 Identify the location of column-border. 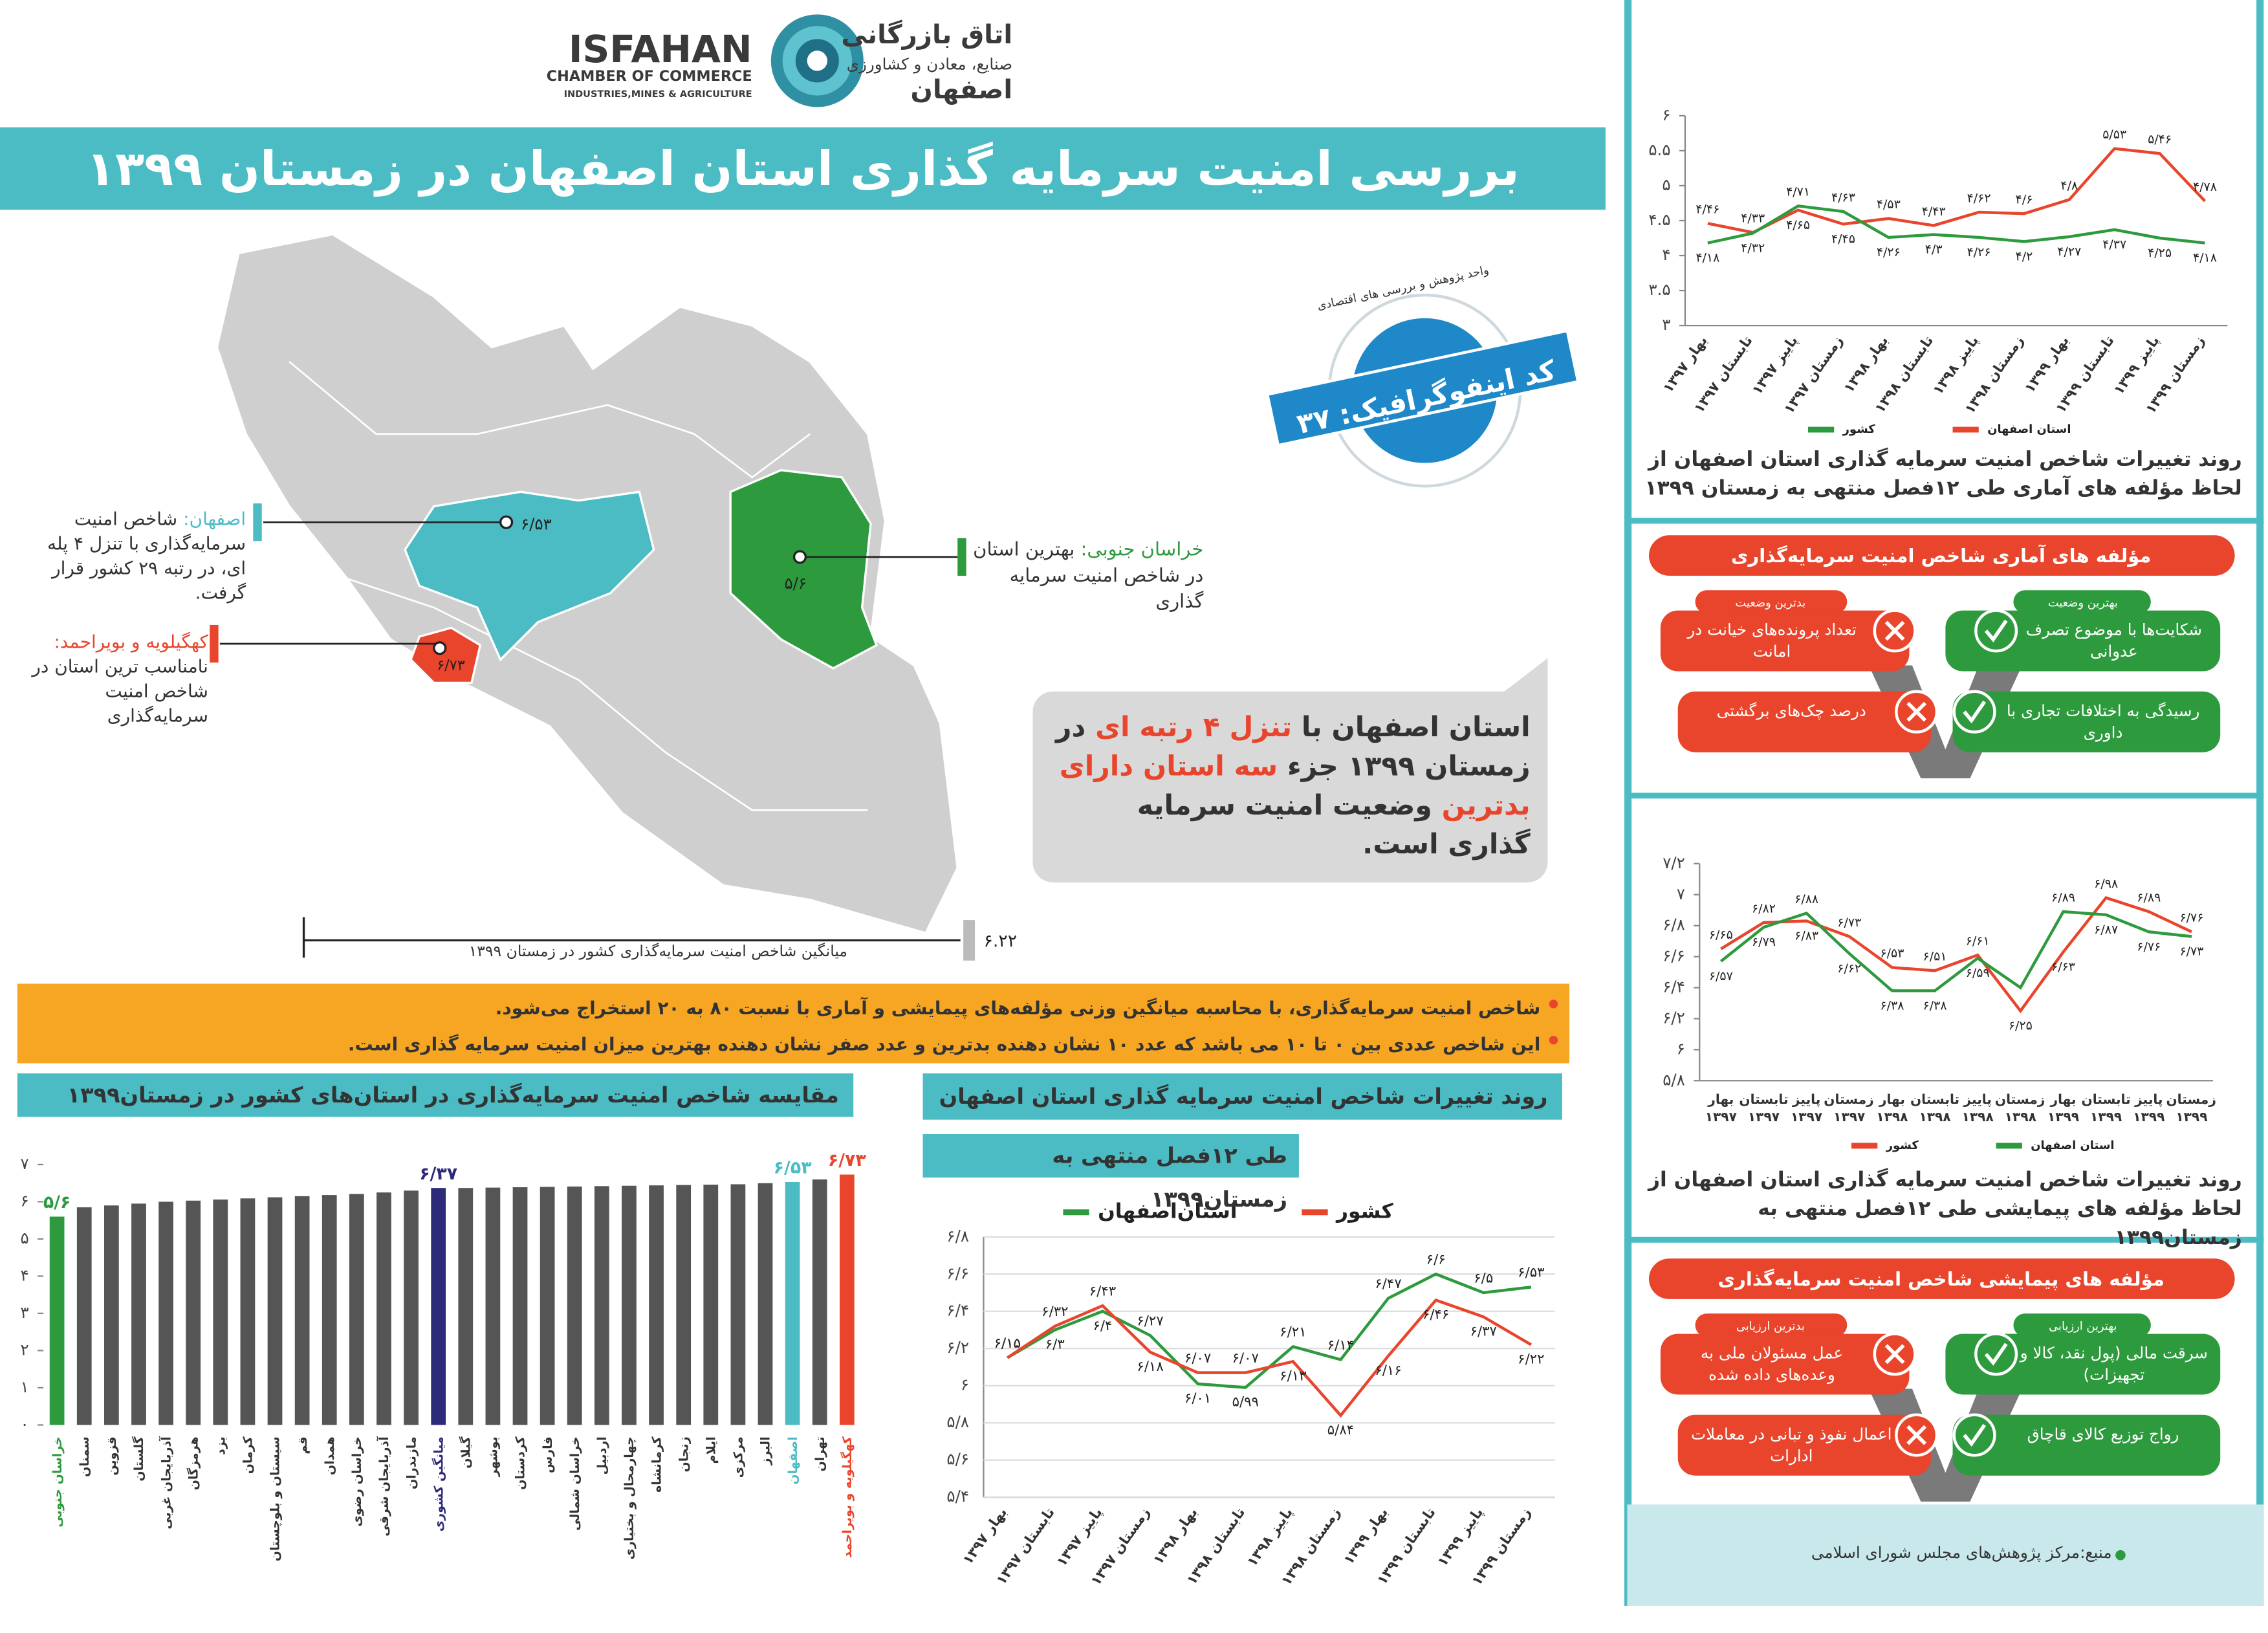
(2260, 803).